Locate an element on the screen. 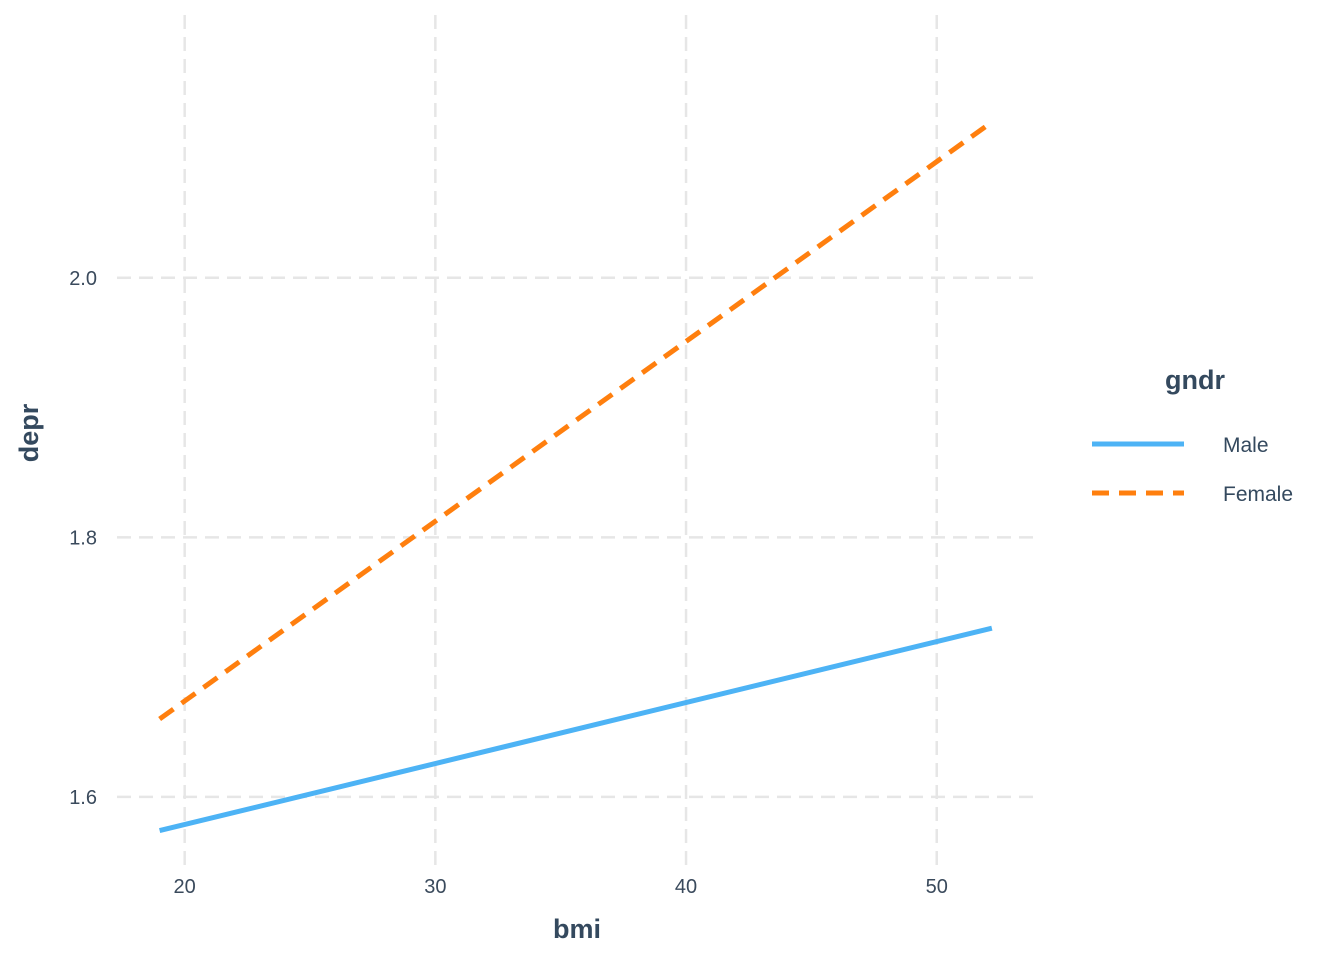  y-axis-title: depr is located at coordinates (29, 432).